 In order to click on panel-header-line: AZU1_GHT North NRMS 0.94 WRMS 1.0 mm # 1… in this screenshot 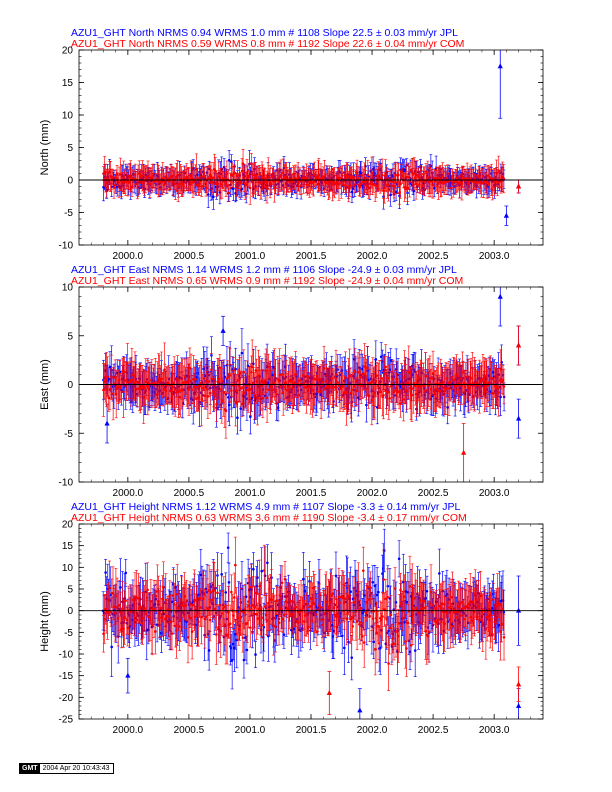, I will do `click(264, 33)`.